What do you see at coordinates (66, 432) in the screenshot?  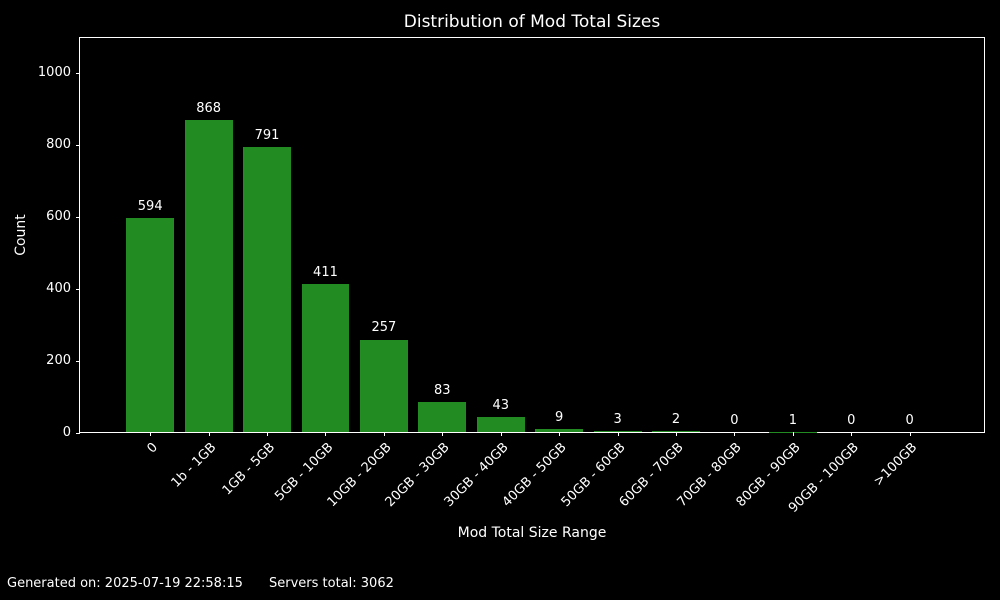 I see `y-tick-label: 0` at bounding box center [66, 432].